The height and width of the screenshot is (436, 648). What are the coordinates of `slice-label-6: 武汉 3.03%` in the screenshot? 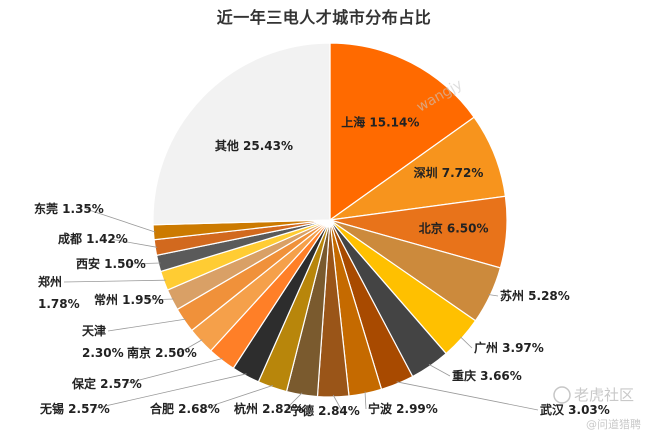 It's located at (575, 409).